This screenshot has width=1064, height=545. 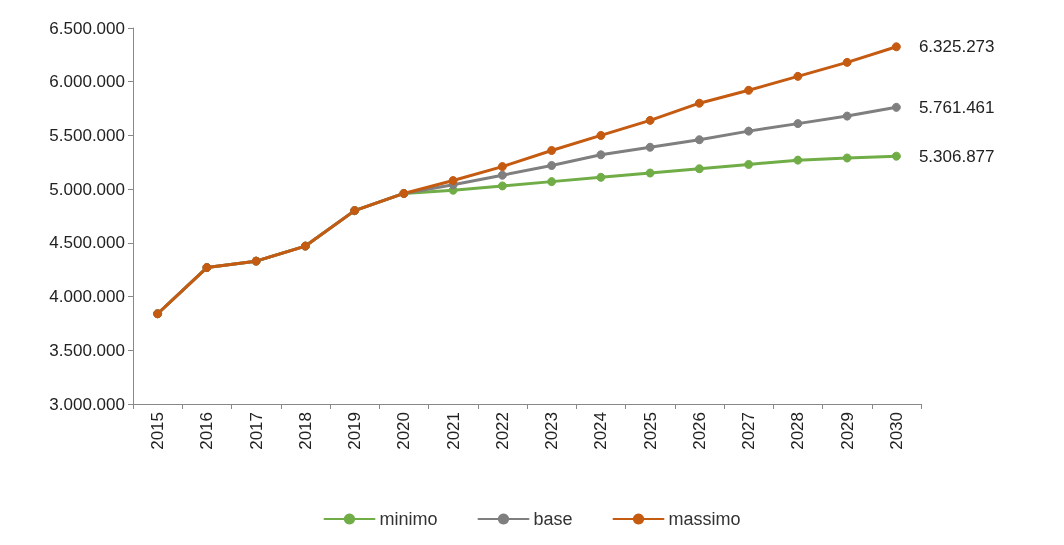 I want to click on legend-label: minimo, so click(x=408, y=519).